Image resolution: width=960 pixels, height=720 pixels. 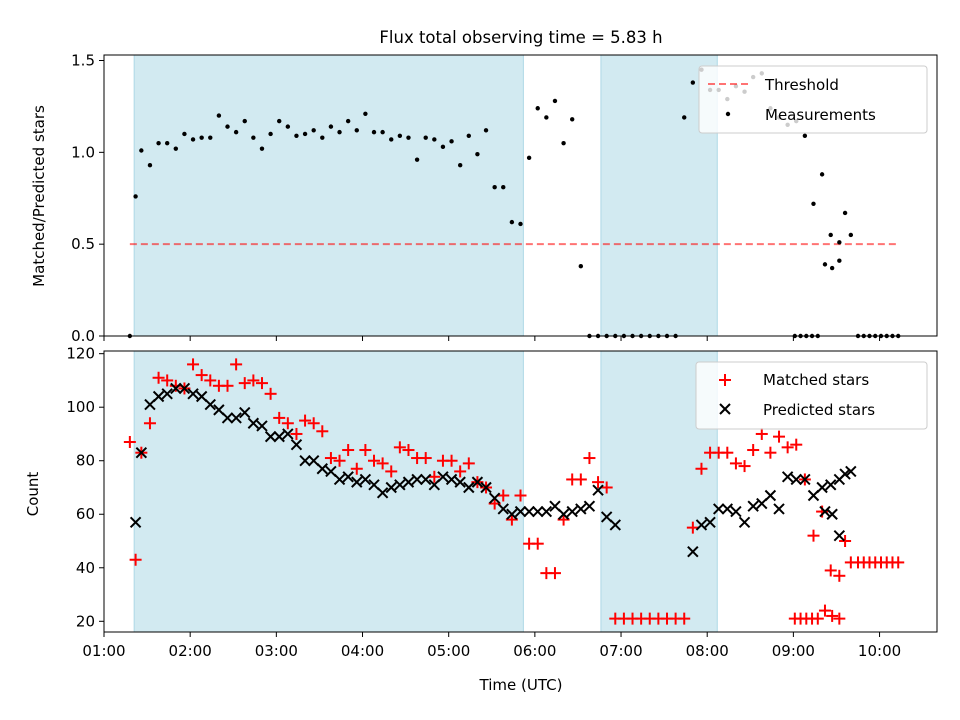 What do you see at coordinates (725, 409) in the screenshot?
I see `legend-predicted-swatch` at bounding box center [725, 409].